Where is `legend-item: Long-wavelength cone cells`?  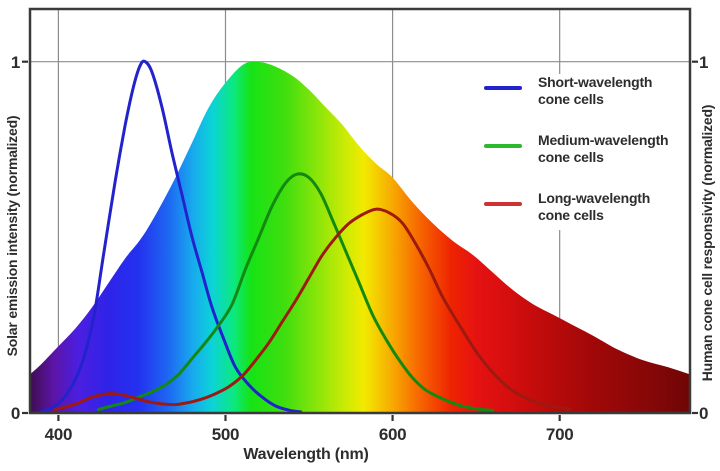
legend-item: Long-wavelength cone cells is located at coordinates (565, 207).